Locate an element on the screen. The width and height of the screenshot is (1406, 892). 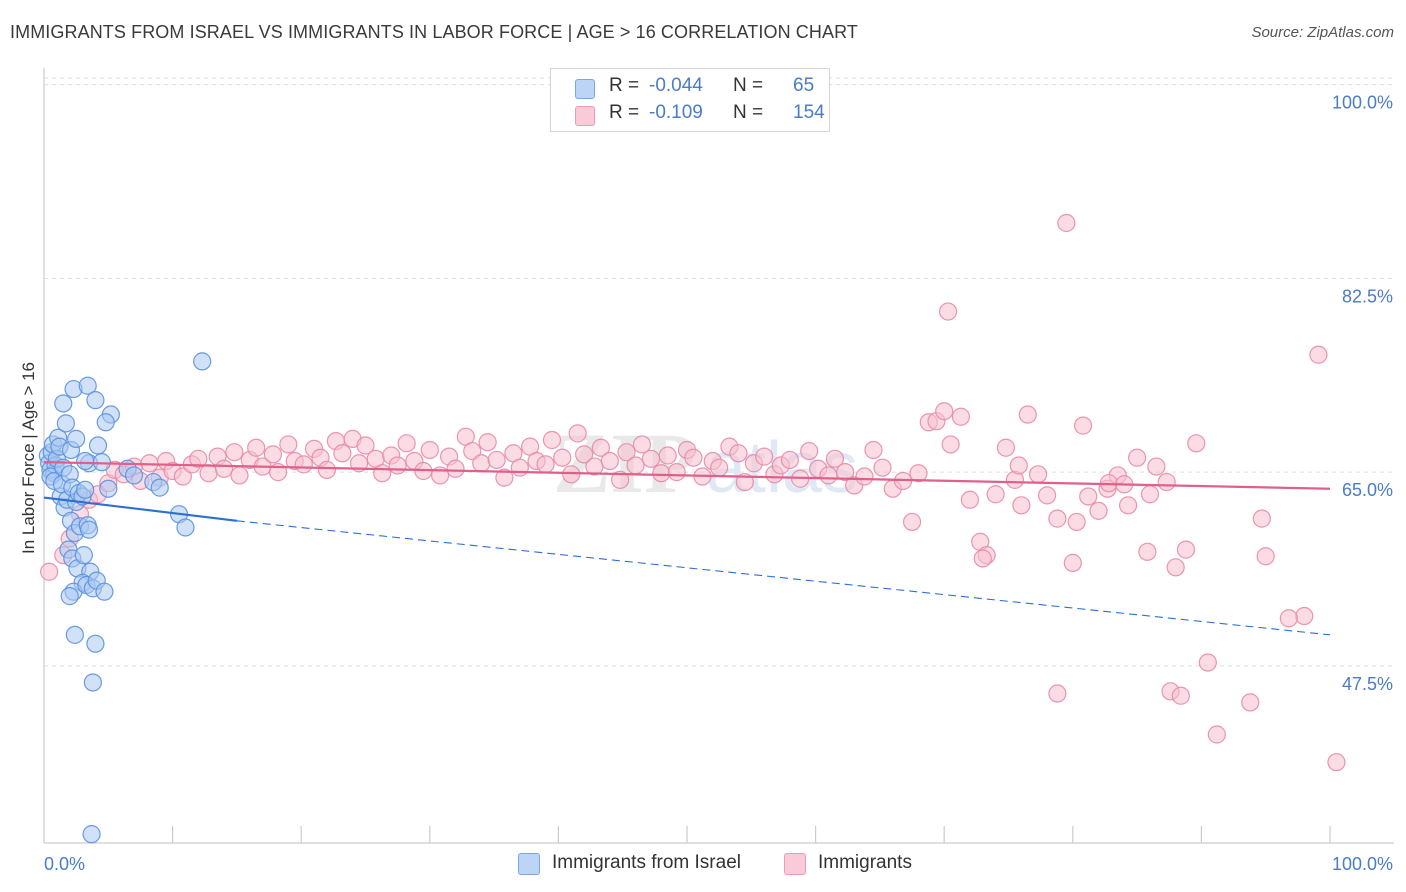
y-tick-label: 100.0% is located at coordinates (1362, 103).